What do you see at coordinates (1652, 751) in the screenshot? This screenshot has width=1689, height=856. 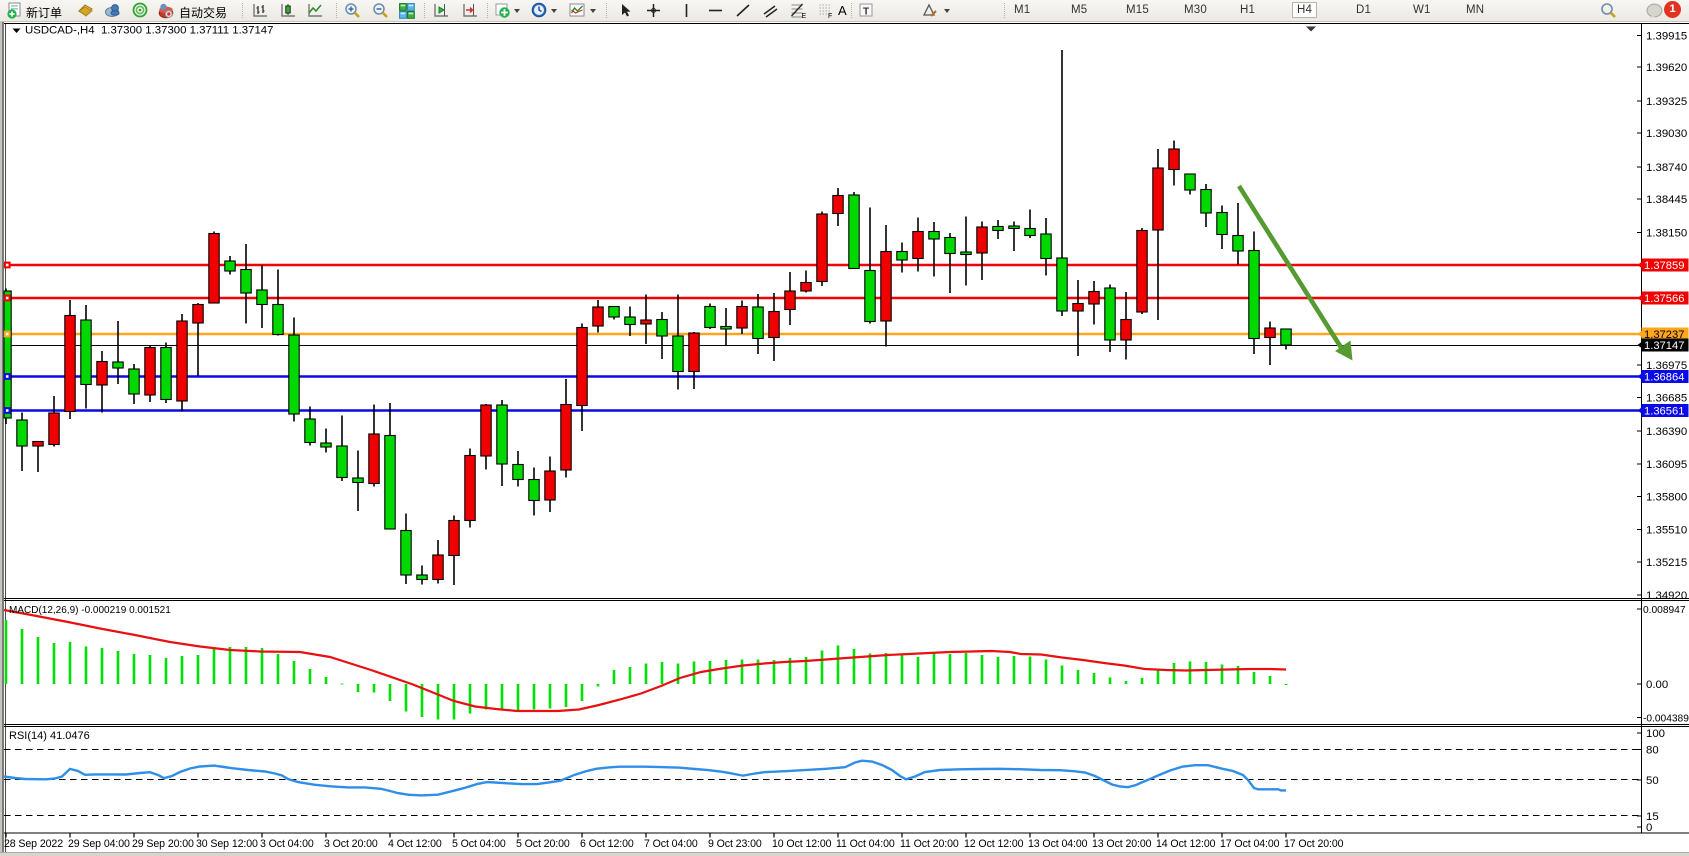 I see `svg-text: 80` at bounding box center [1652, 751].